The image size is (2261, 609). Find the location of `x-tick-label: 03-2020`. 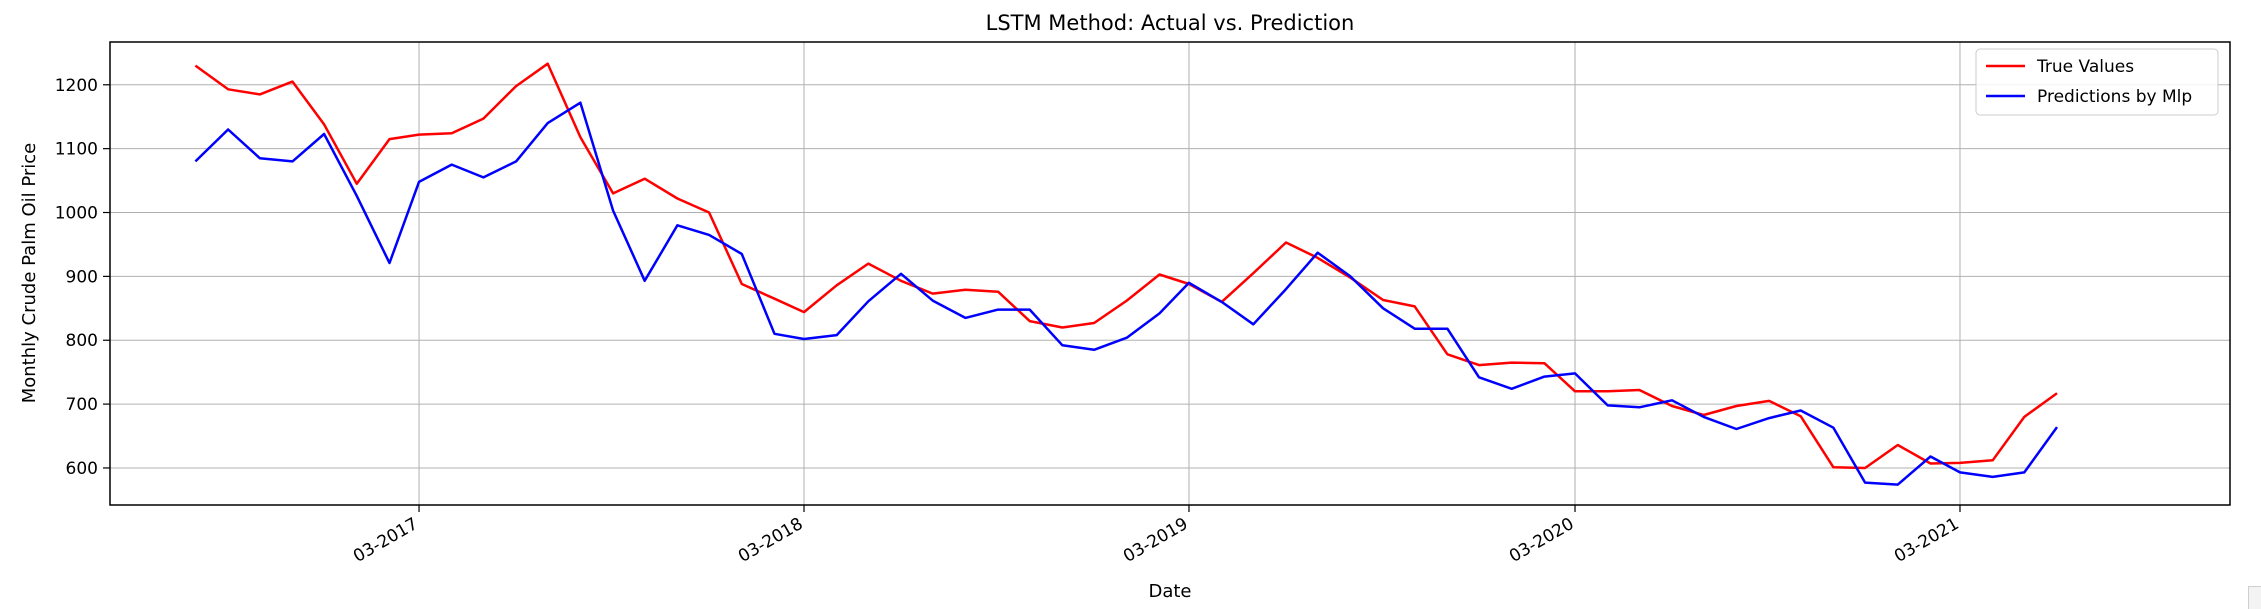

x-tick-label: 03-2020 is located at coordinates (1542, 540).